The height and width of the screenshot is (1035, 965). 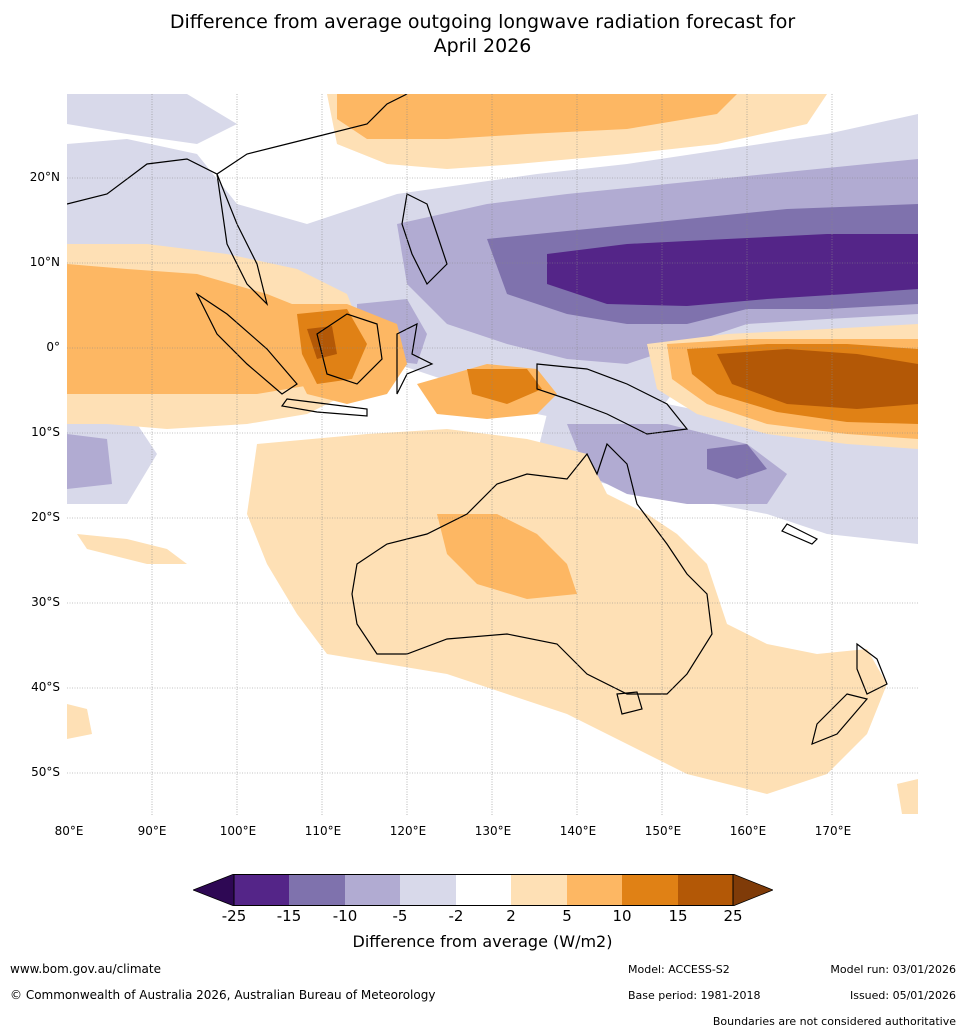 What do you see at coordinates (752, 890) in the screenshot?
I see `colorbar-over-arrow` at bounding box center [752, 890].